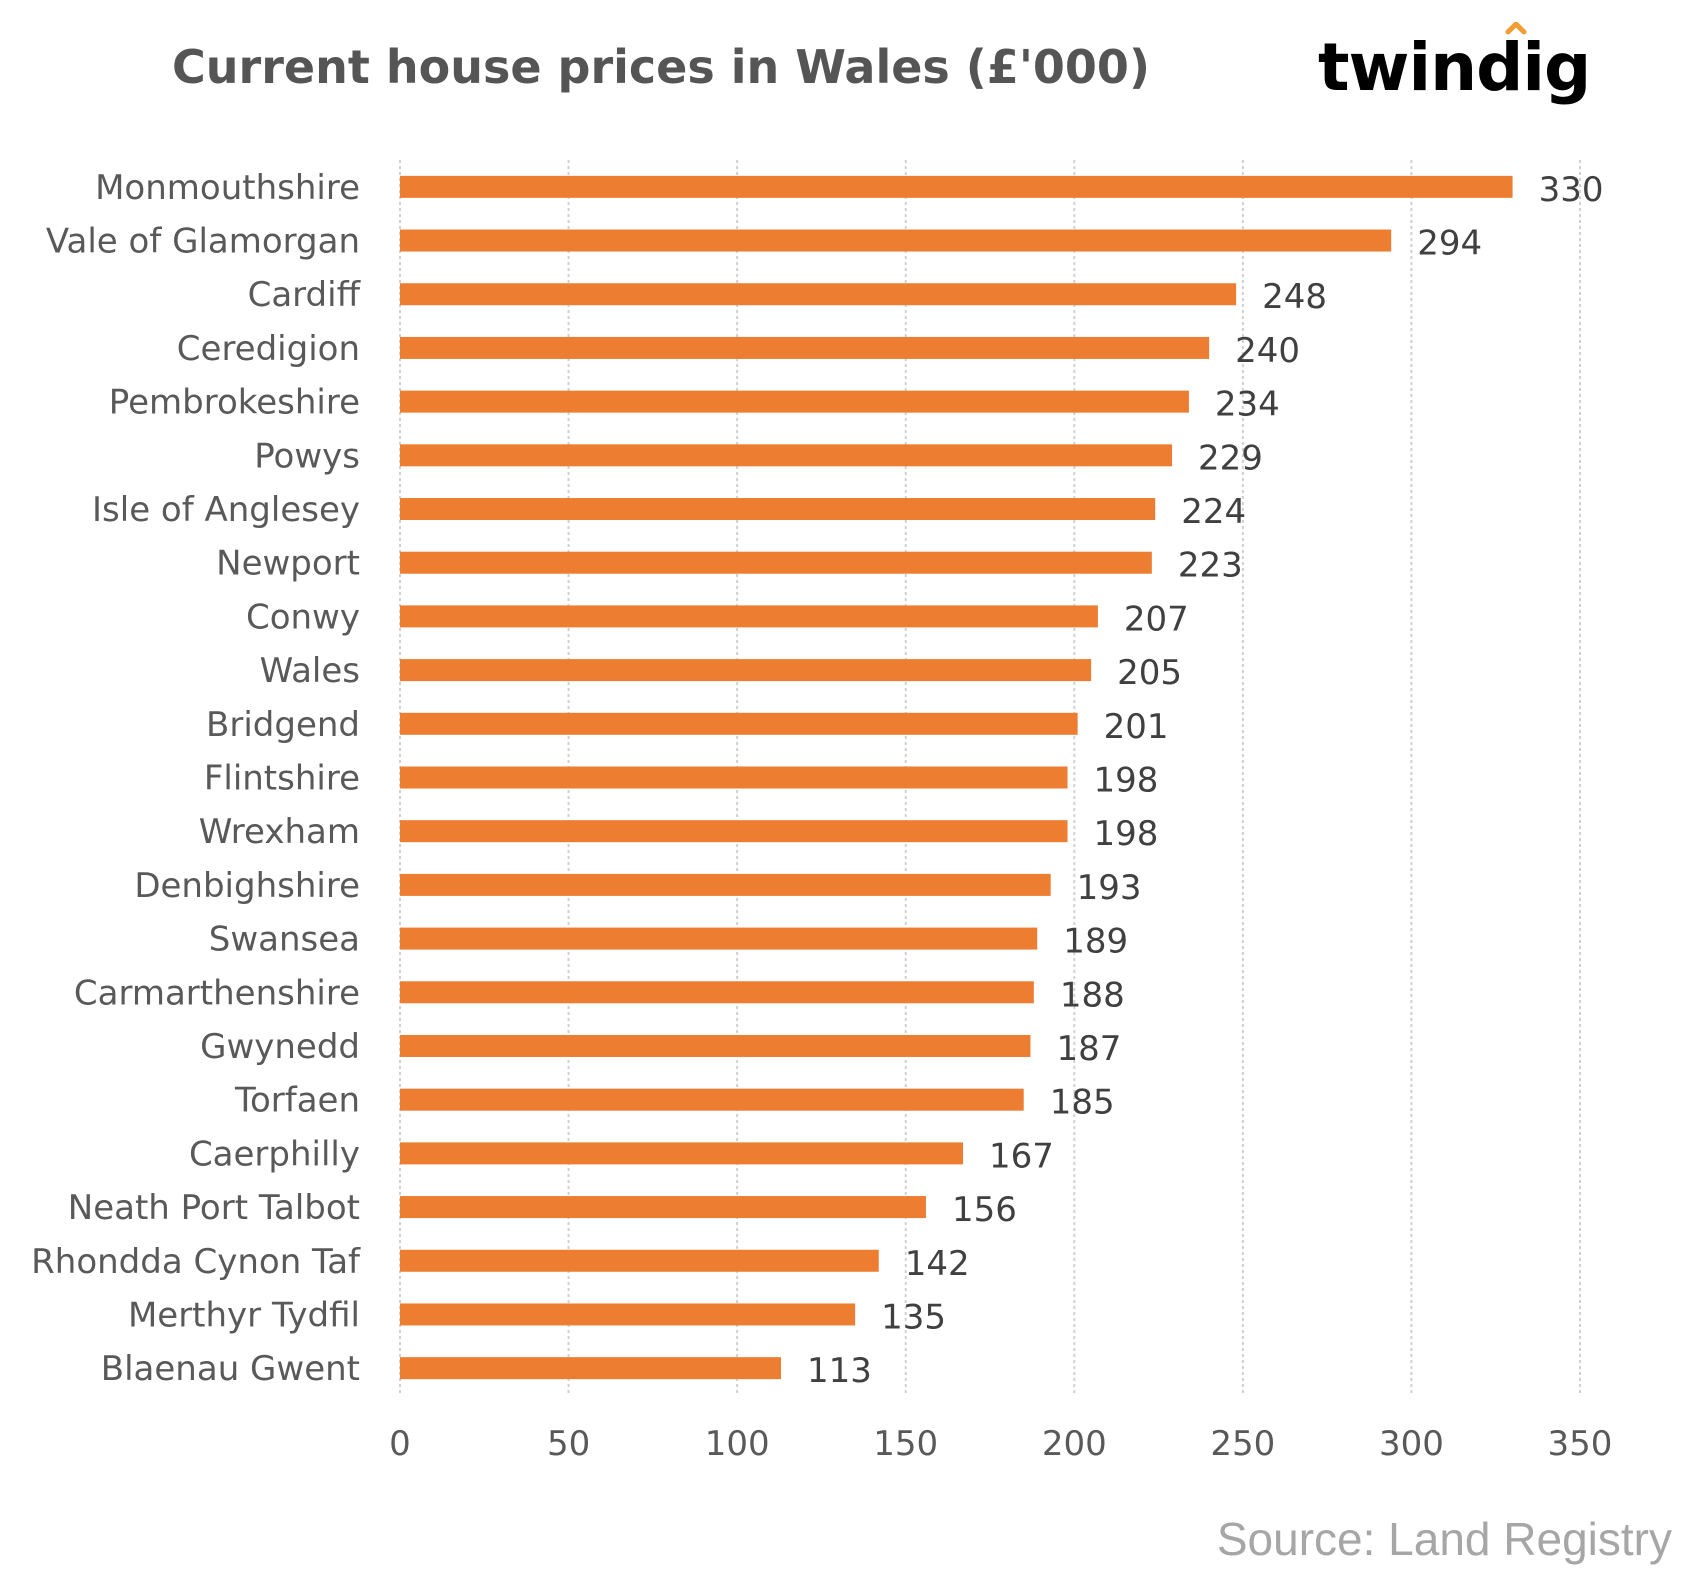  I want to click on x-tick-labels: 0 50 100 150 200 250 300 350, so click(1000, 1444).